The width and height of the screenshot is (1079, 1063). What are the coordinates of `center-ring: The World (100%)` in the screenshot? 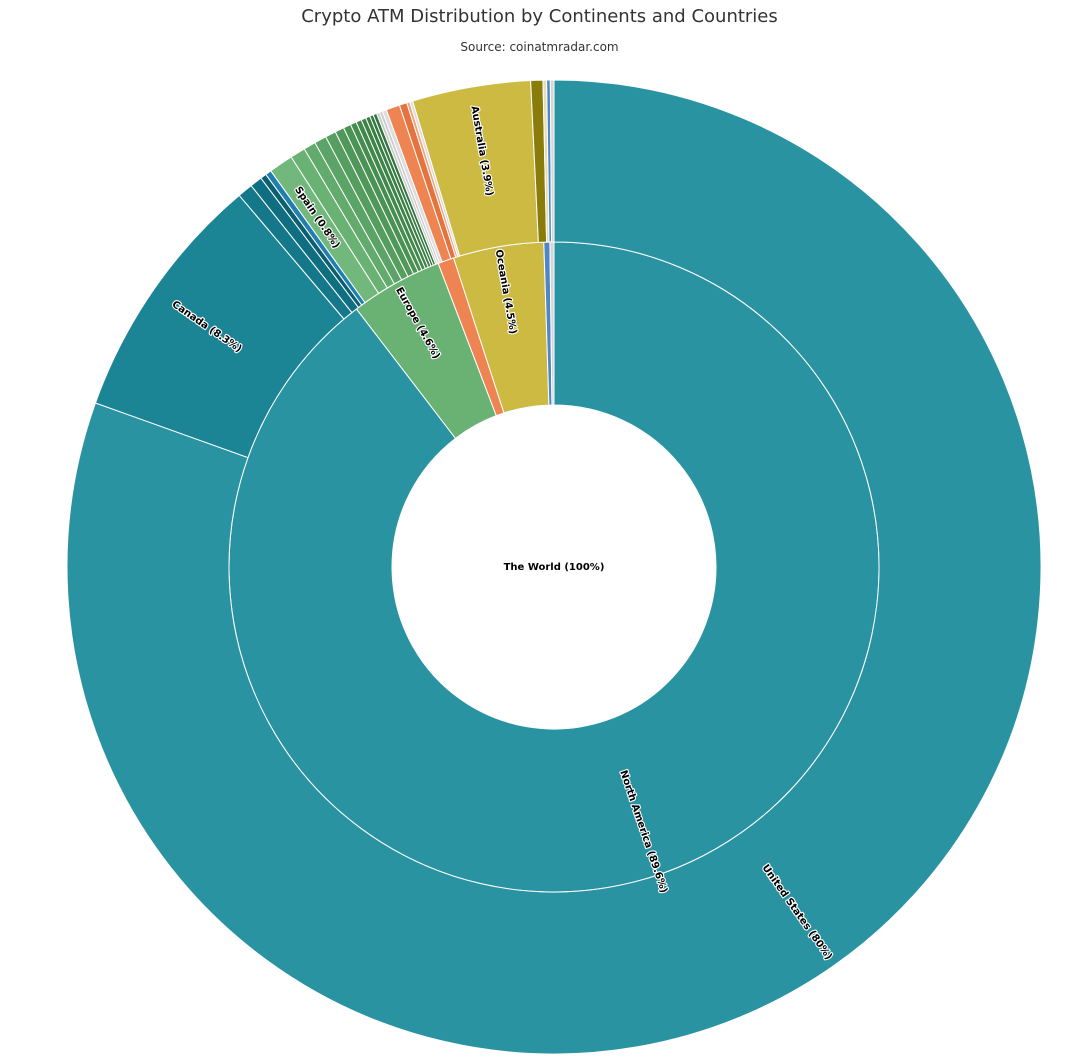 It's located at (554, 567).